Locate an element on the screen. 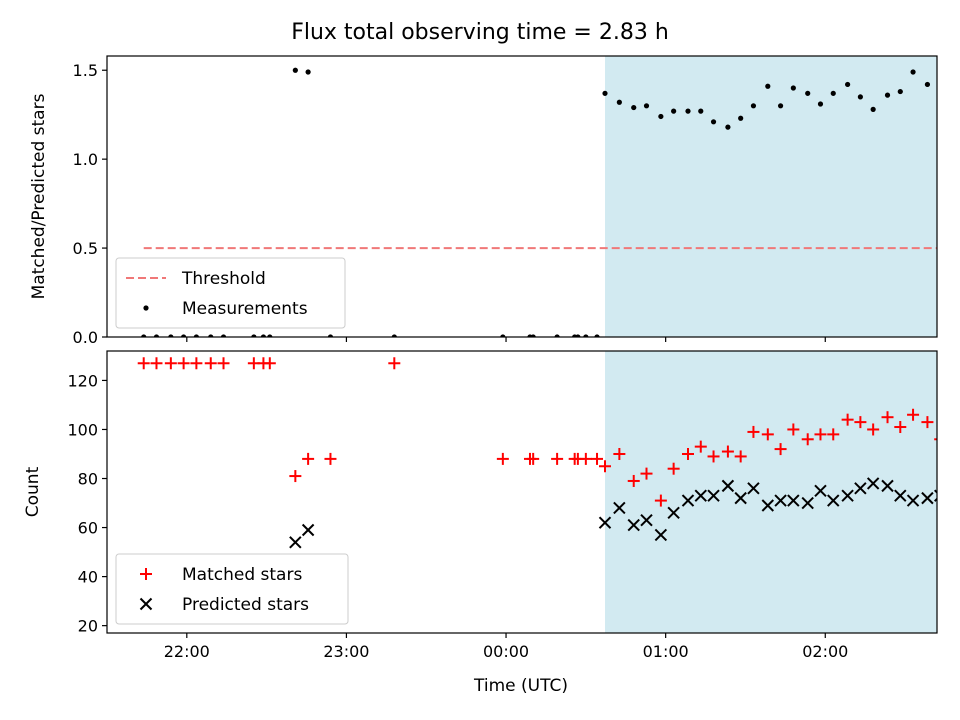 This screenshot has width=960, height=720. top-observing-window is located at coordinates (771, 196).